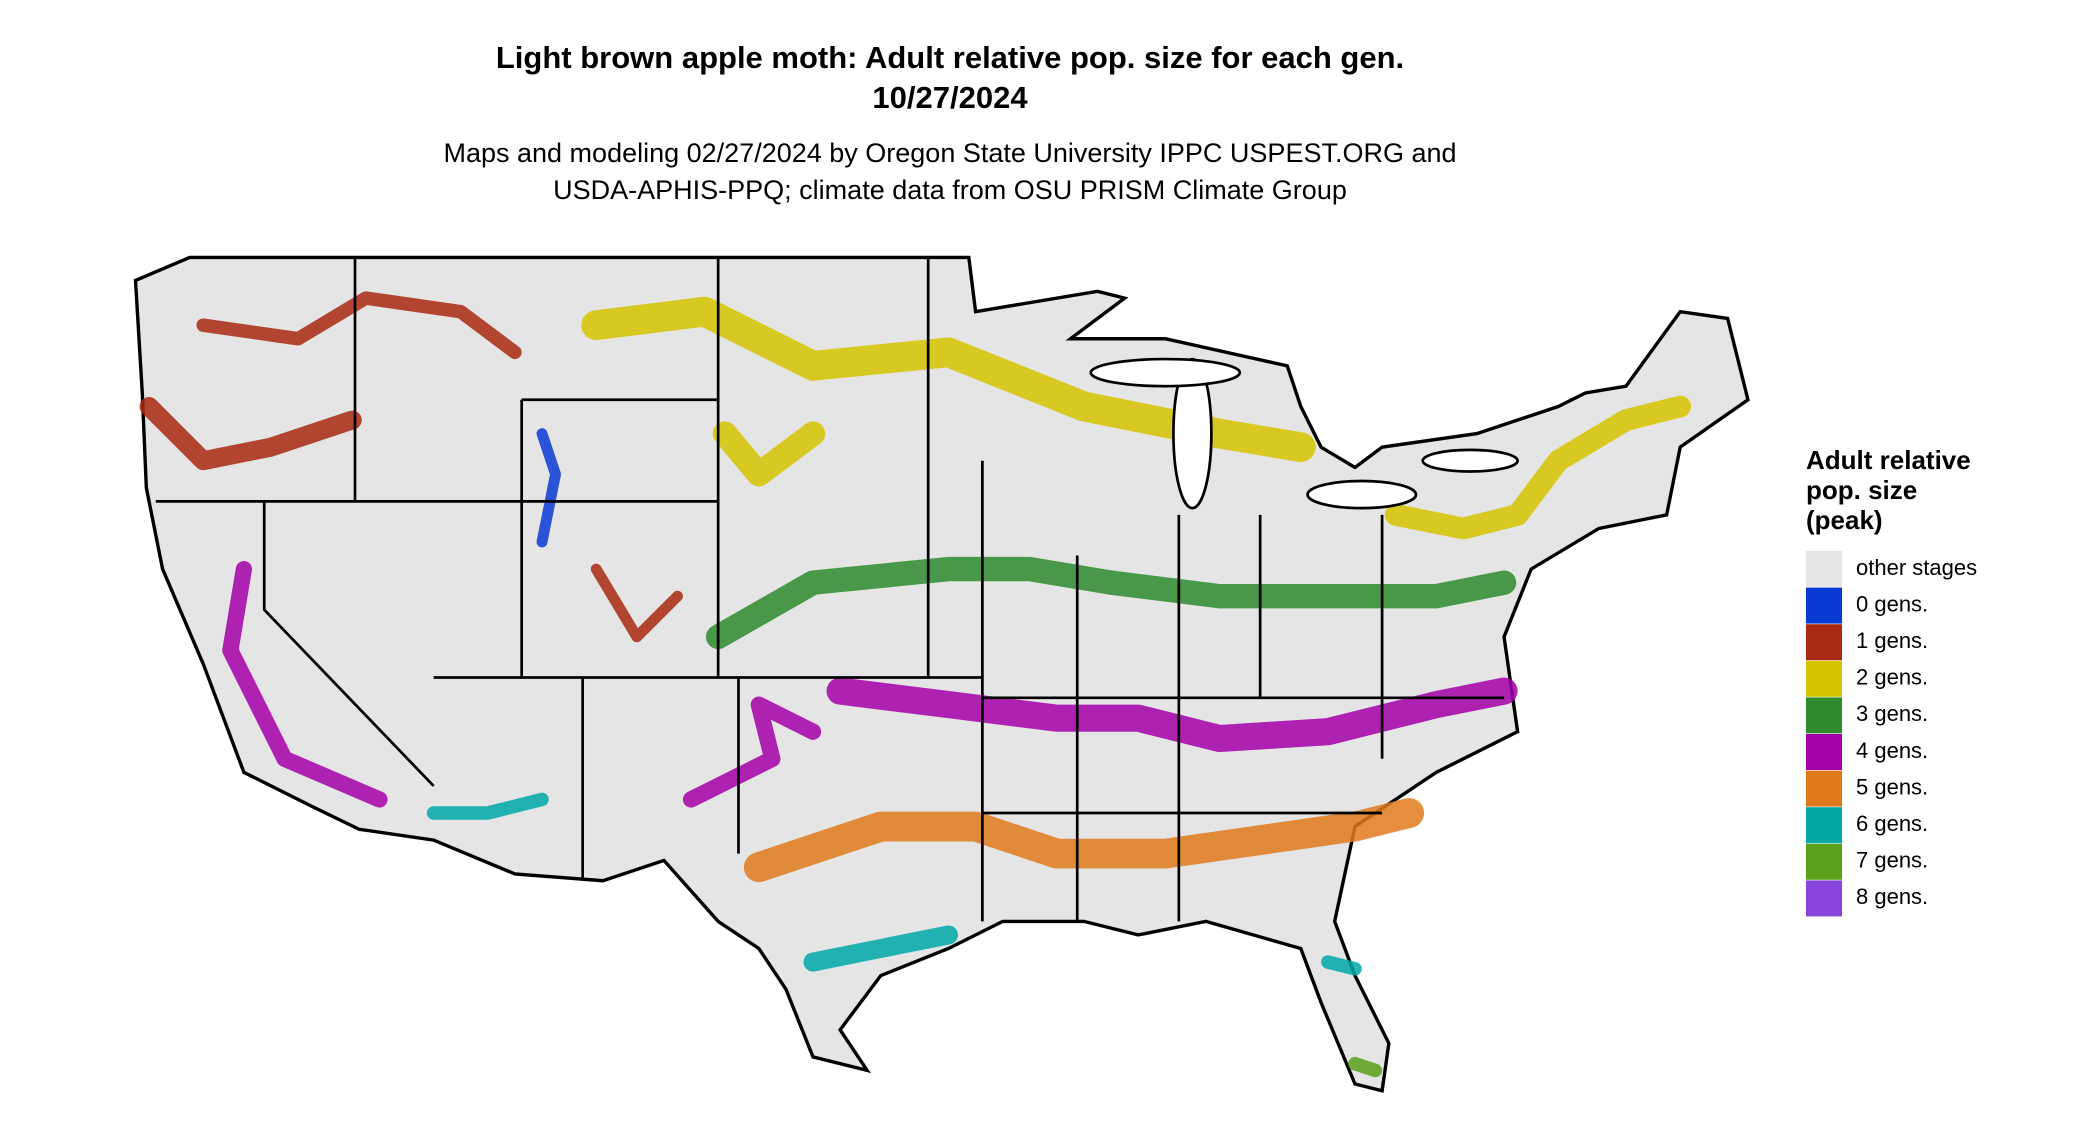 This screenshot has width=2100, height=1121. What do you see at coordinates (1892, 823) in the screenshot?
I see `legend-label: 6 gens.` at bounding box center [1892, 823].